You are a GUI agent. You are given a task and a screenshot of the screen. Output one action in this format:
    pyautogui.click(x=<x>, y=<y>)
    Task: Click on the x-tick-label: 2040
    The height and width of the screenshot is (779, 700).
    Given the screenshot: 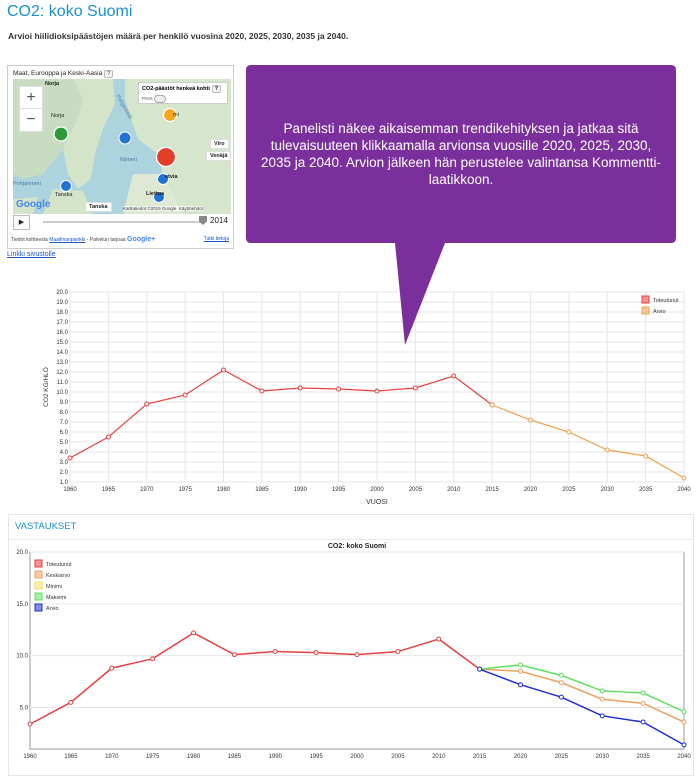 What is the action you would take?
    pyautogui.click(x=684, y=490)
    